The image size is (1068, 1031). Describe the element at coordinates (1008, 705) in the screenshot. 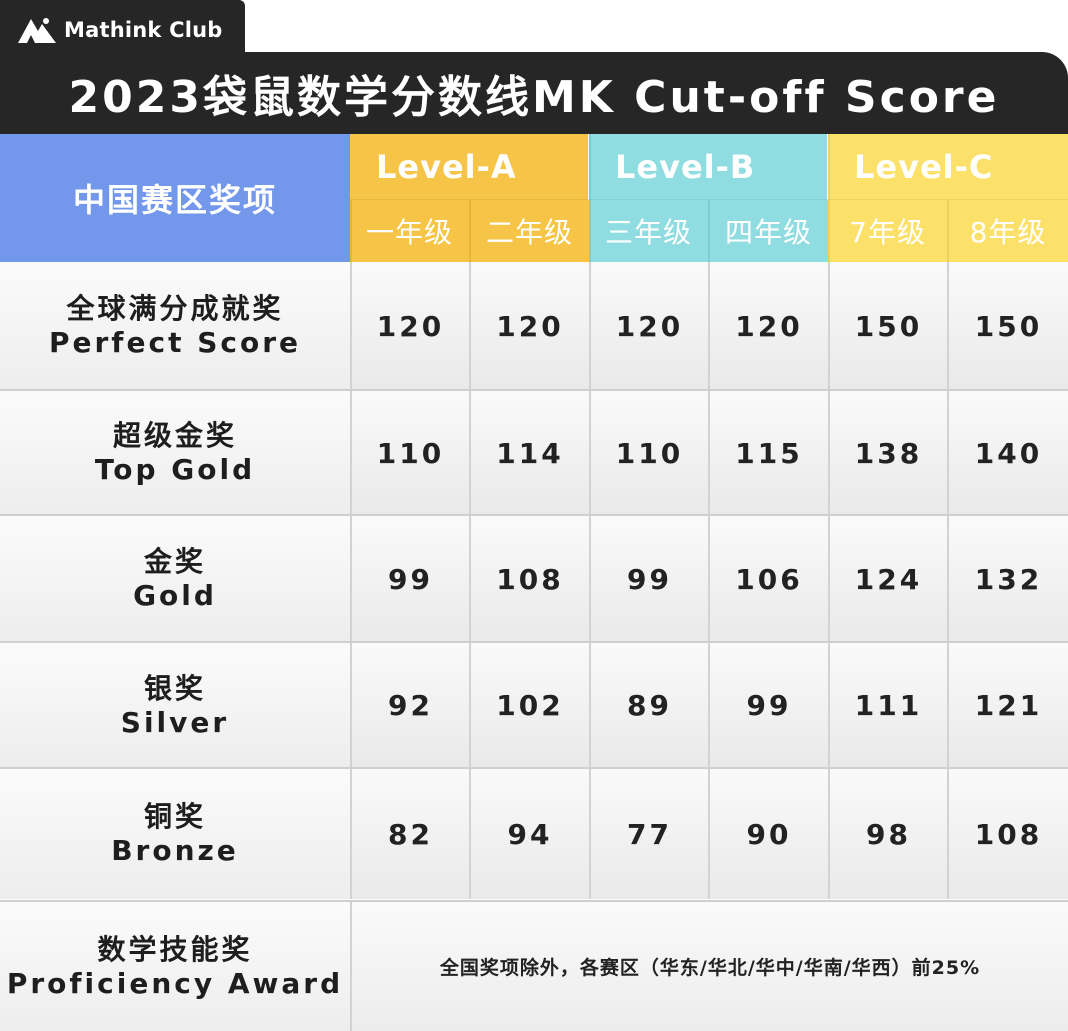

I see `score-cell: 121` at that location.